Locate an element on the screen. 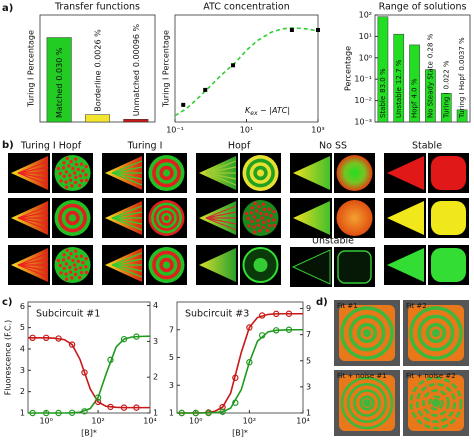 The height and width of the screenshot is (441, 474). y2-tick-label: 4 is located at coordinates (155, 305).